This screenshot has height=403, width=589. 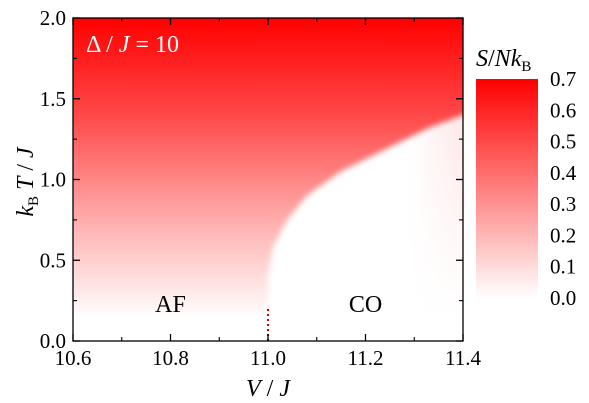 I want to click on x-axis-label: V / J, so click(x=268, y=389).